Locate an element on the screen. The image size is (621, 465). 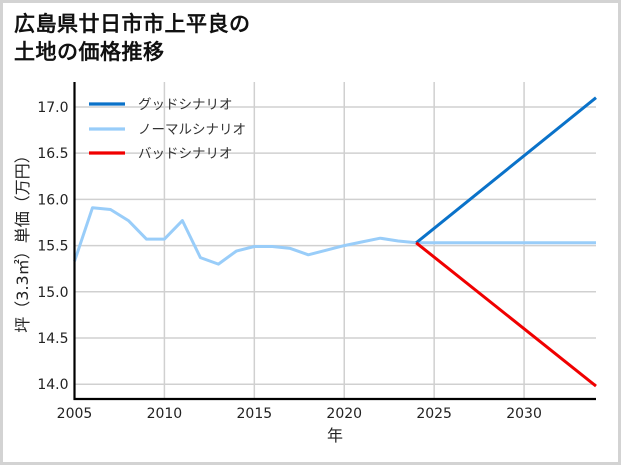
legend-label: ノーマルシナリオ is located at coordinates (192, 130).